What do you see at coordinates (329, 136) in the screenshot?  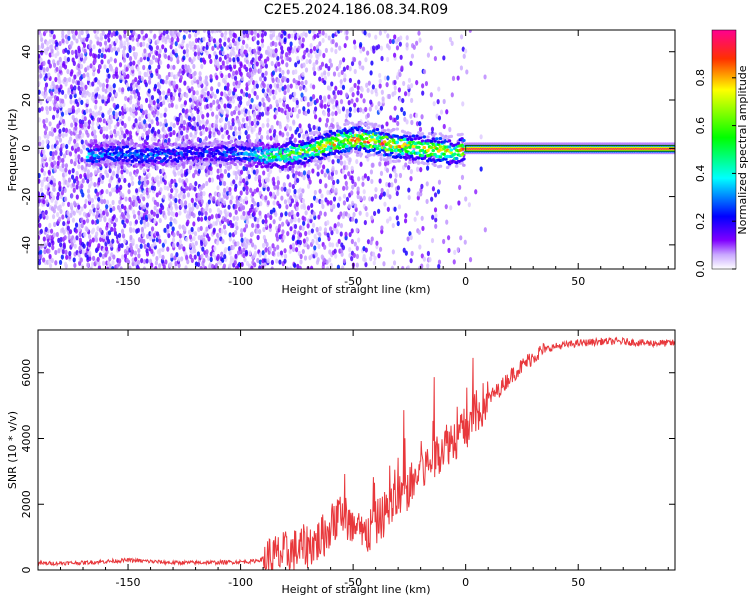 I see `ridge-cell` at bounding box center [329, 136].